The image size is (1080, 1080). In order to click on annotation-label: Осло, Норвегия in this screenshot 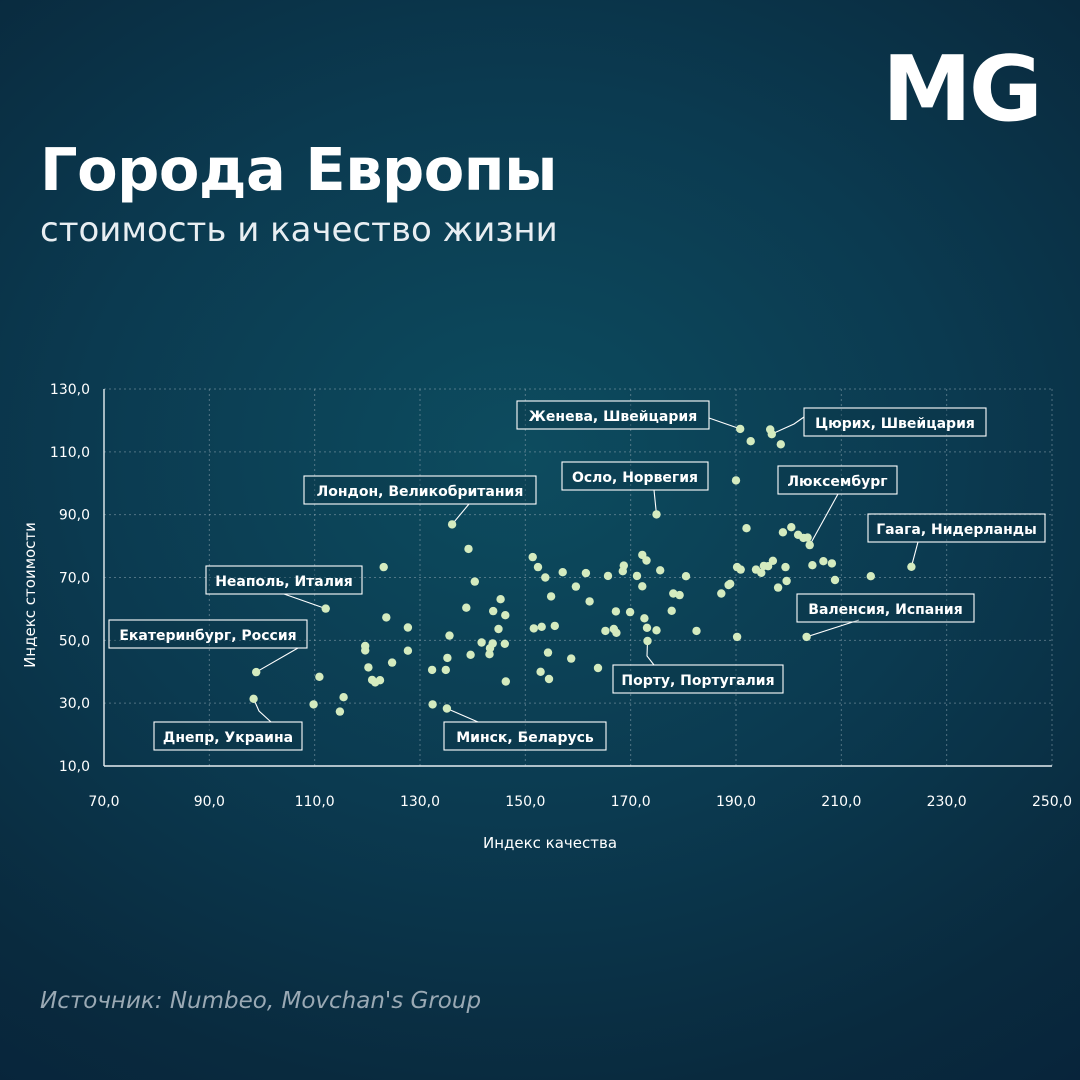, I will do `click(635, 478)`.